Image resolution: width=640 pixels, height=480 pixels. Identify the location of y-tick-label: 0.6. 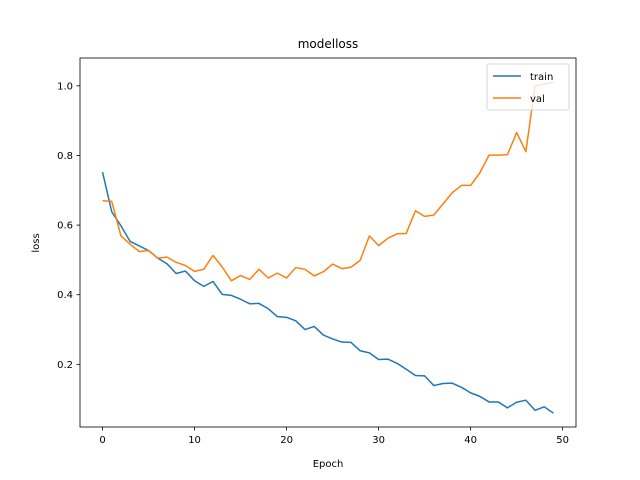
(65, 226).